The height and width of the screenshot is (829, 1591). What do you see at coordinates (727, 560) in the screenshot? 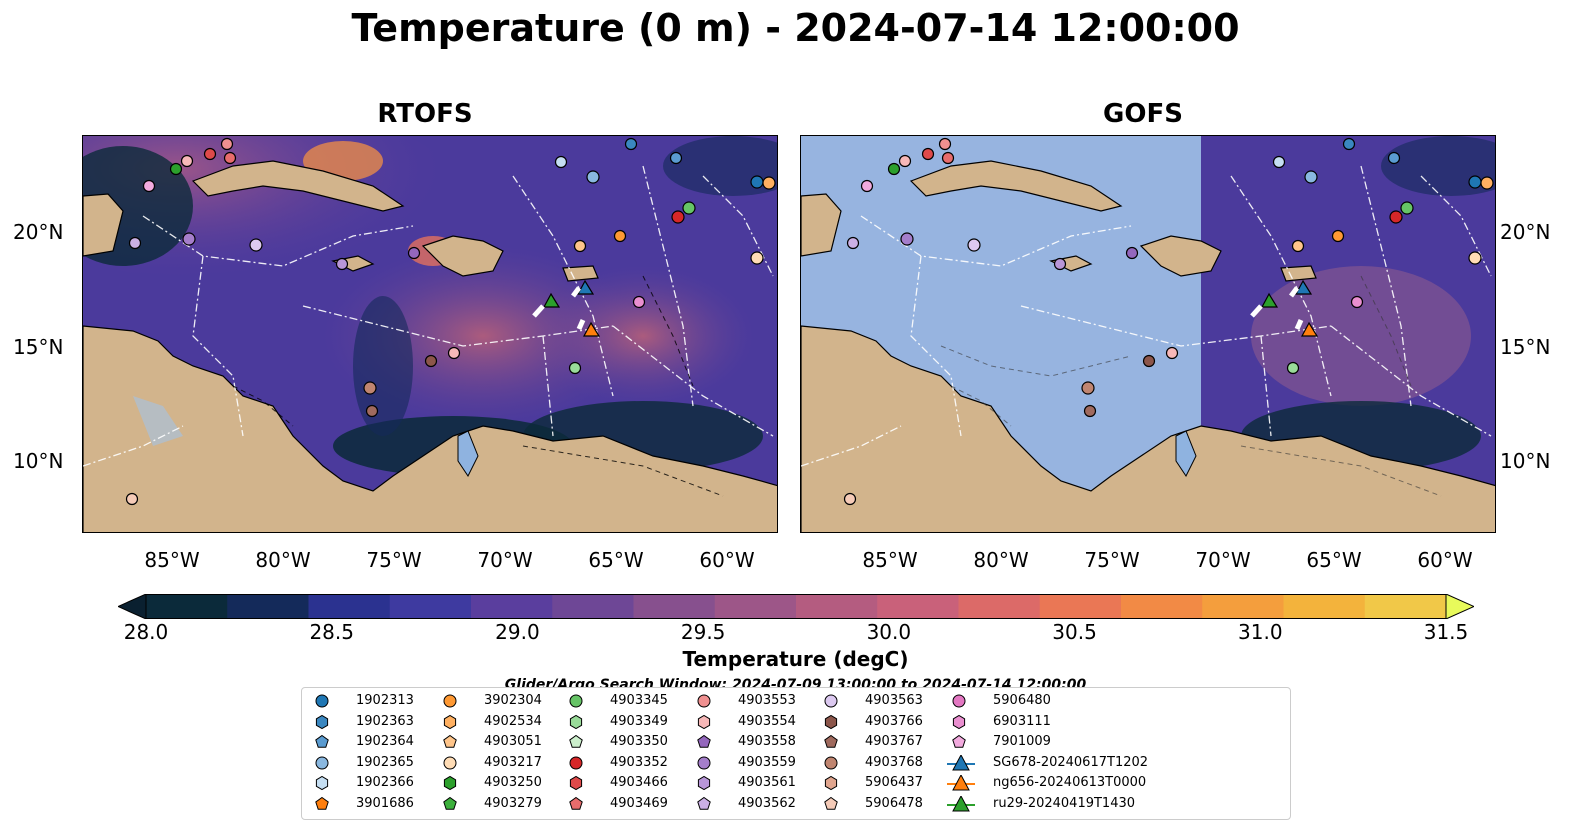
I see `lon-label-60w: 60°W` at bounding box center [727, 560].